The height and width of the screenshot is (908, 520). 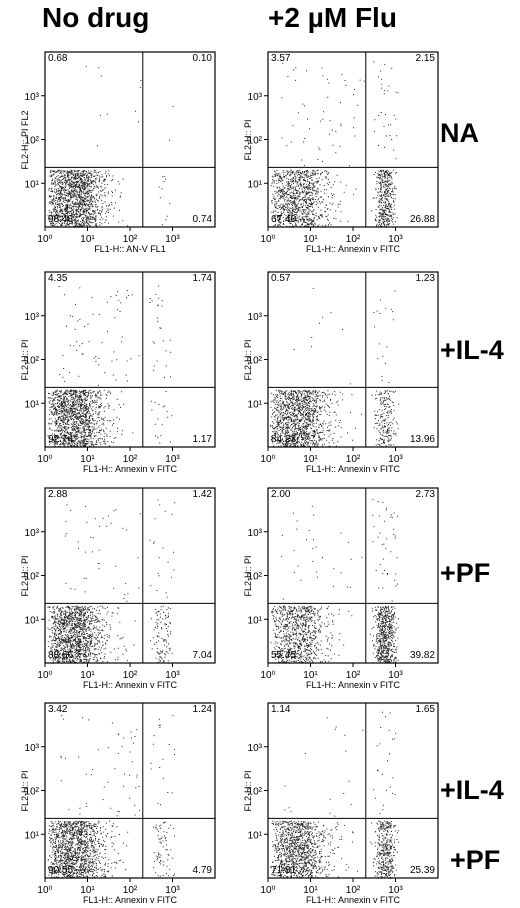 What do you see at coordinates (202, 870) in the screenshot?
I see `quadrant-value-lower-right: 4.79` at bounding box center [202, 870].